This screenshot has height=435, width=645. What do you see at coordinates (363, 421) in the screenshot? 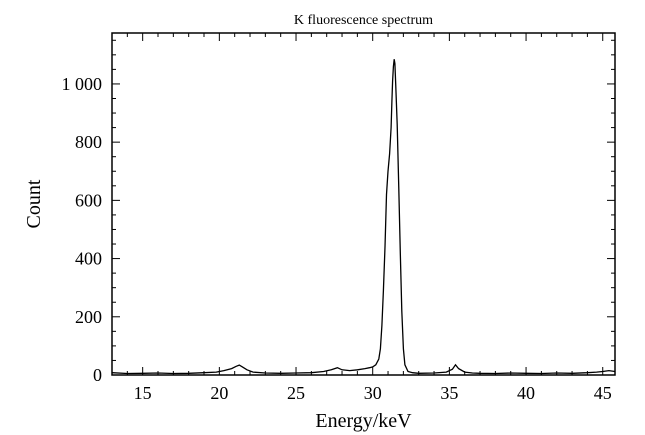
I see `x-axis-title: Energy/keV` at bounding box center [363, 421].